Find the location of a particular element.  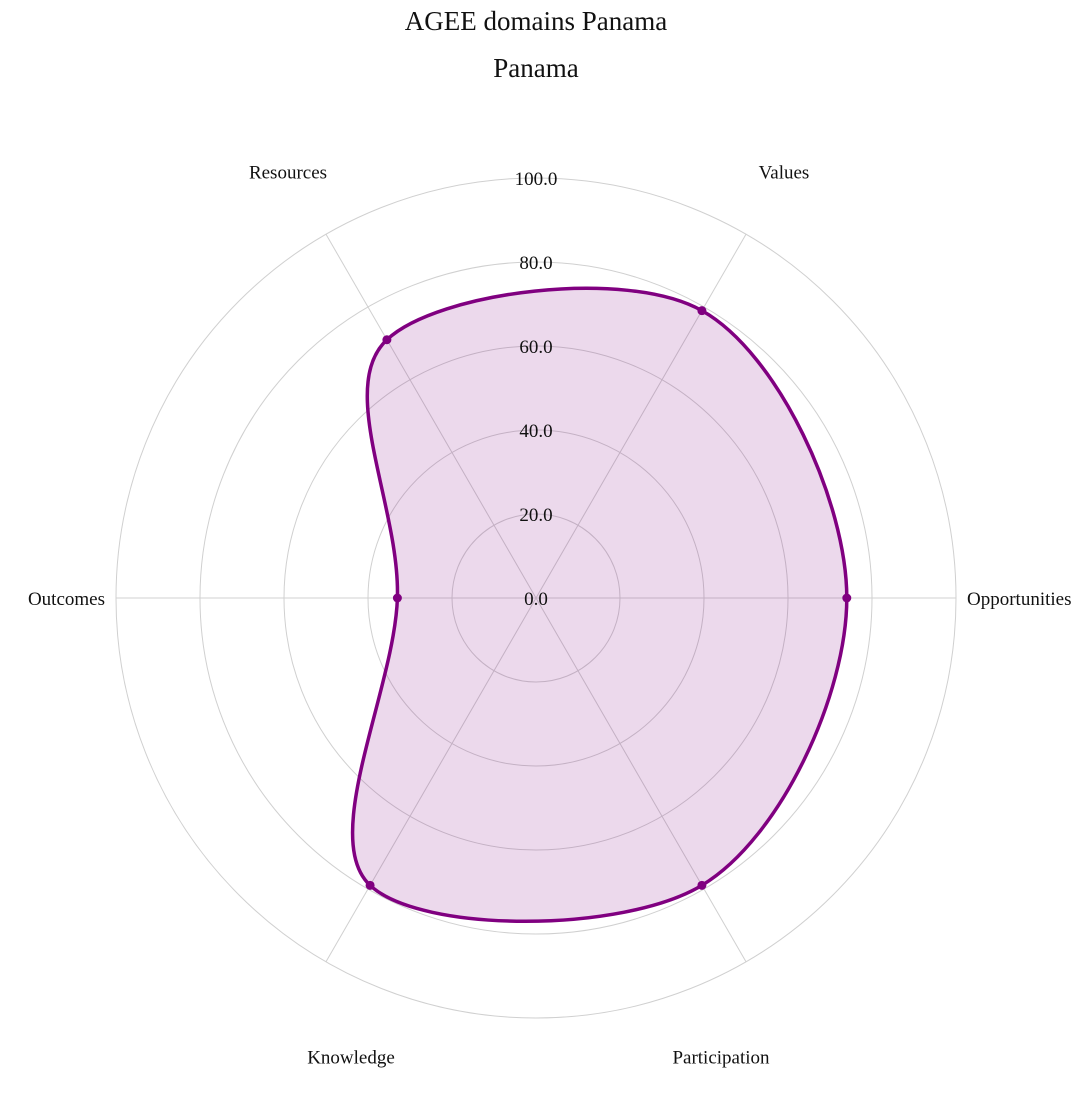

data-point-outcomes is located at coordinates (397, 598).